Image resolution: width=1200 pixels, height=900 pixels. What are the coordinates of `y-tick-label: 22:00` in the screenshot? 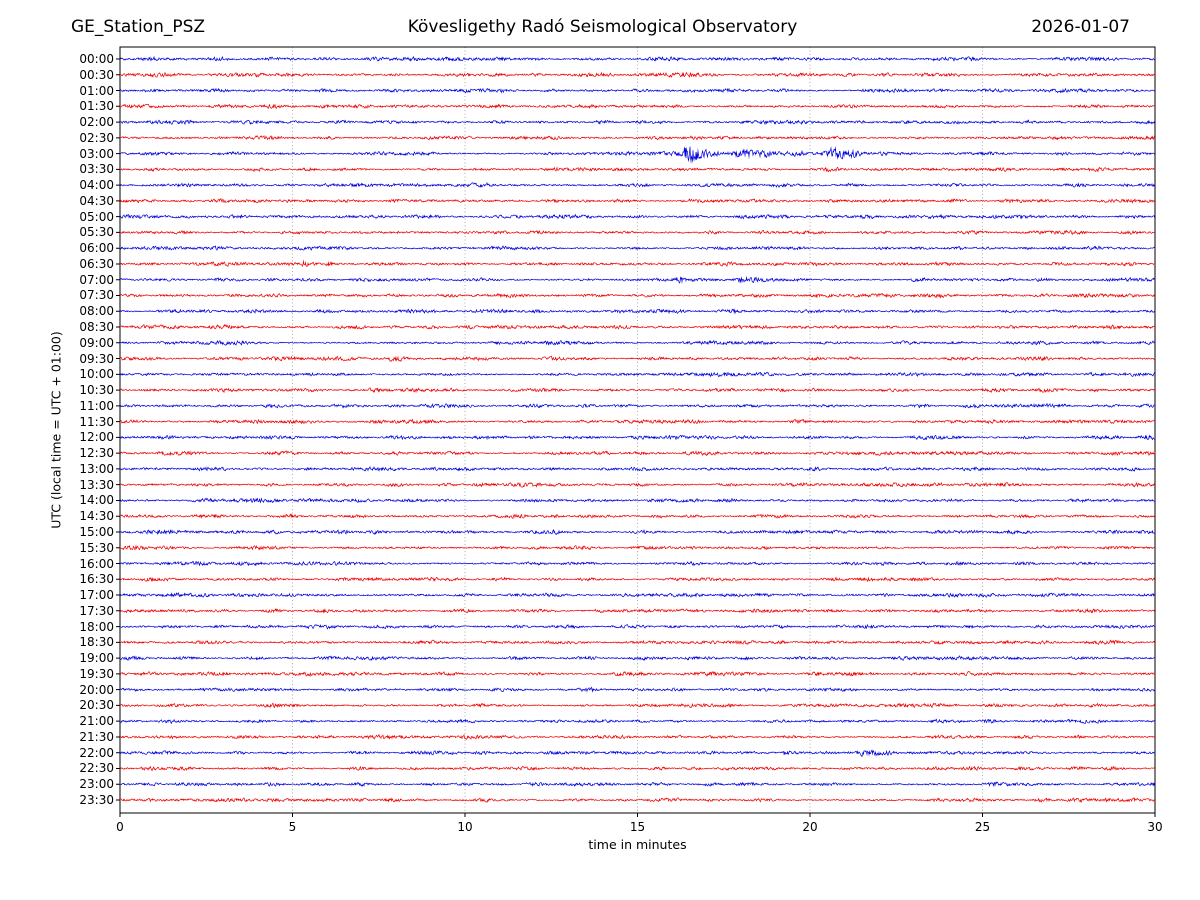 It's located at (96, 752).